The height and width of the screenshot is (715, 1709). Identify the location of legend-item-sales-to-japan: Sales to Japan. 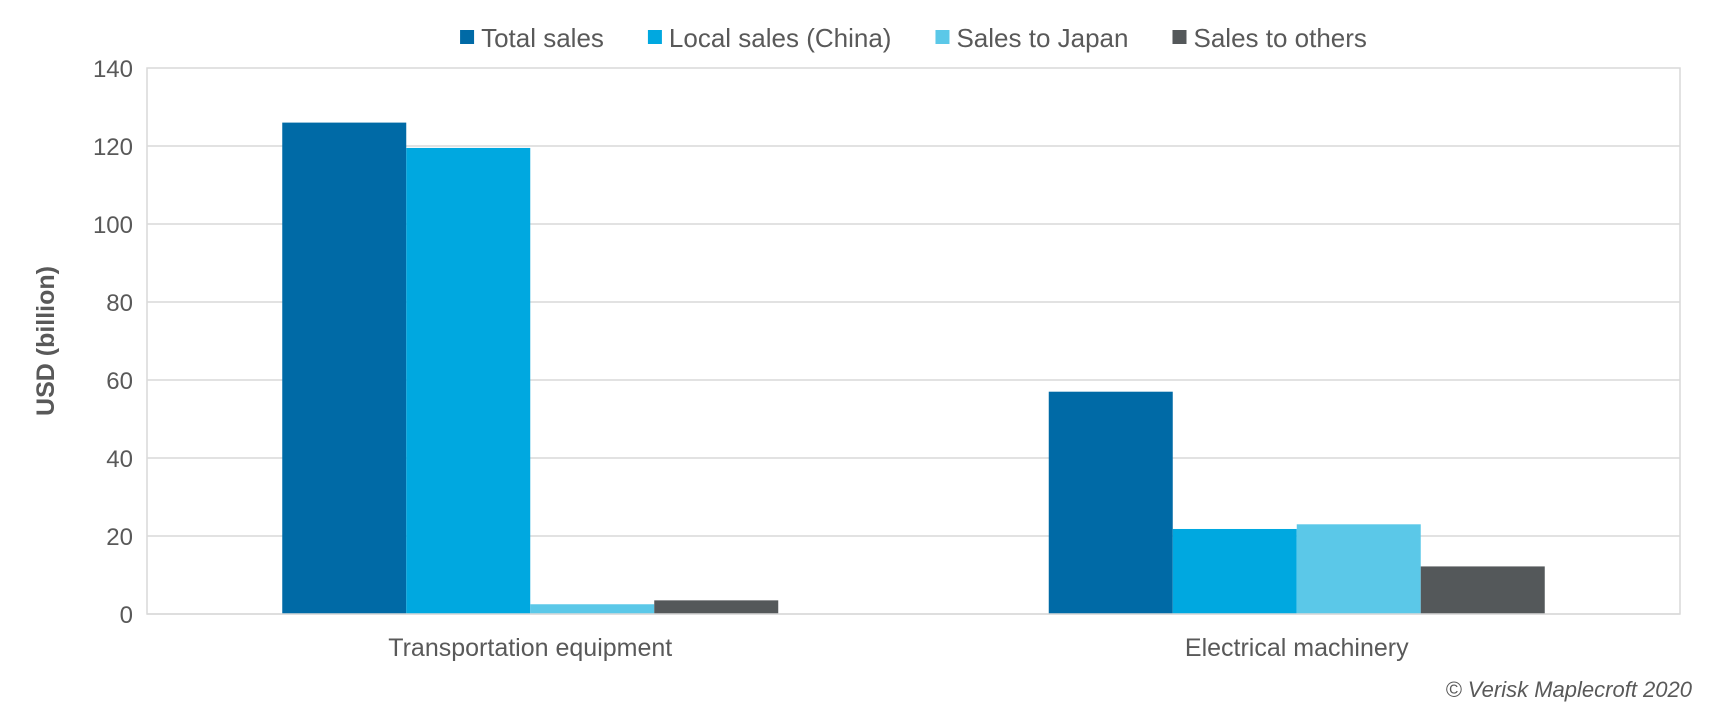
(1031, 38).